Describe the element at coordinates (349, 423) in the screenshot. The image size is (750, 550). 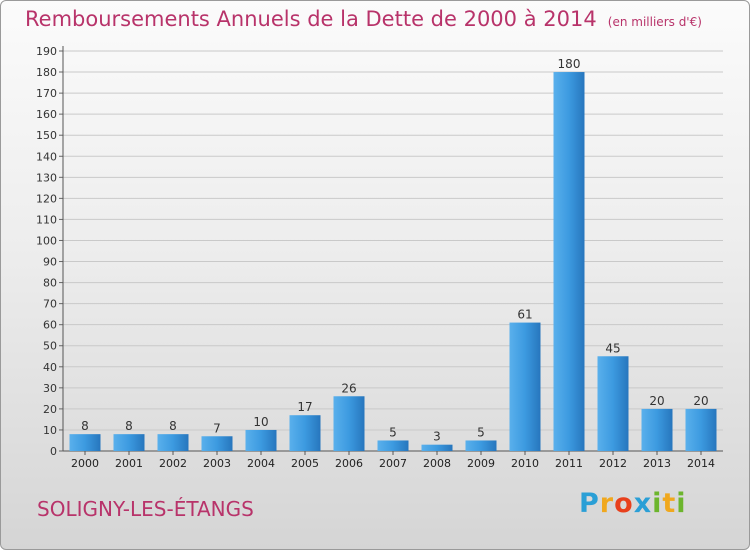
I see `bar-2006` at that location.